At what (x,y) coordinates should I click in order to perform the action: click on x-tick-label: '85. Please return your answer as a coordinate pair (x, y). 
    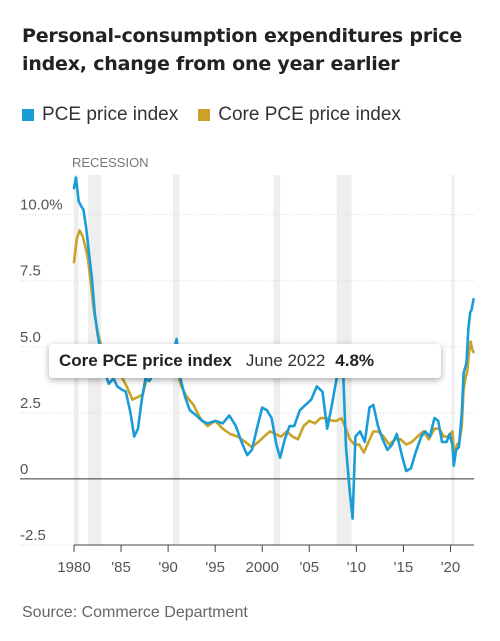
    Looking at the image, I should click on (121, 567).